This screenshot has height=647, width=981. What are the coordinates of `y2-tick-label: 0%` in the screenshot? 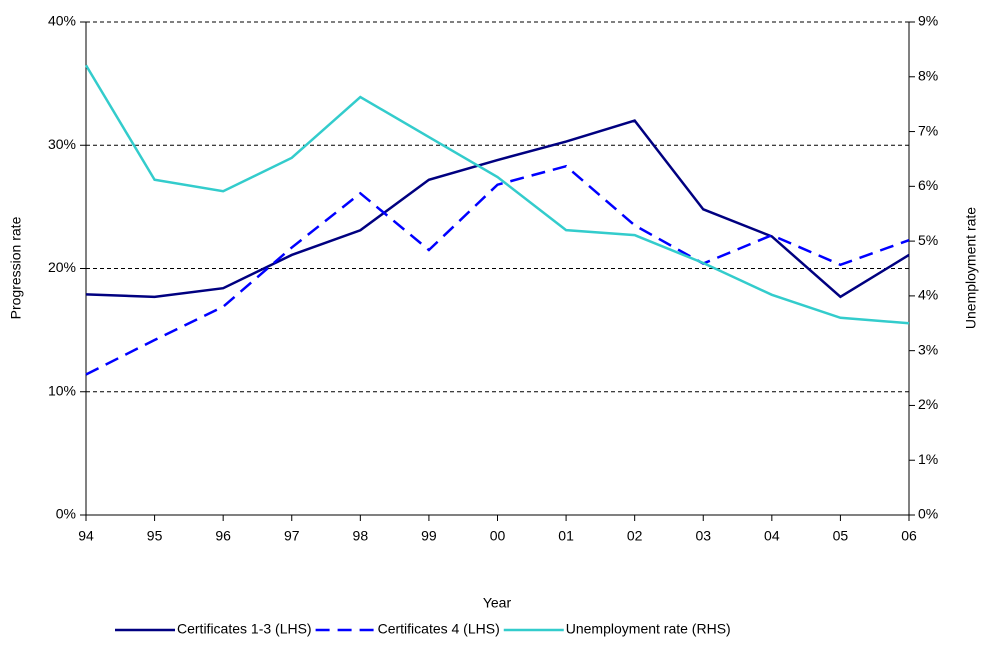 It's located at (928, 514).